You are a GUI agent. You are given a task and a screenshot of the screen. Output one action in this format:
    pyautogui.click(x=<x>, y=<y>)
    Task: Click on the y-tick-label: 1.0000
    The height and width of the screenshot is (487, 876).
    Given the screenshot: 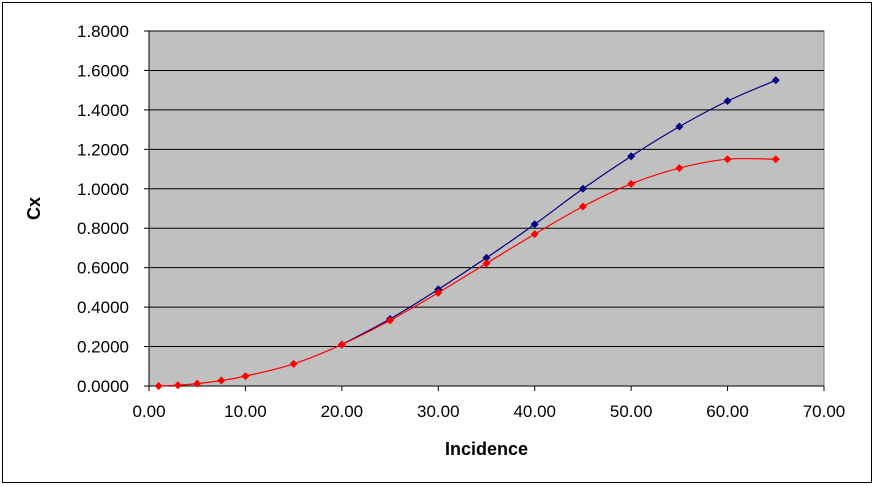 What is the action you would take?
    pyautogui.click(x=103, y=189)
    